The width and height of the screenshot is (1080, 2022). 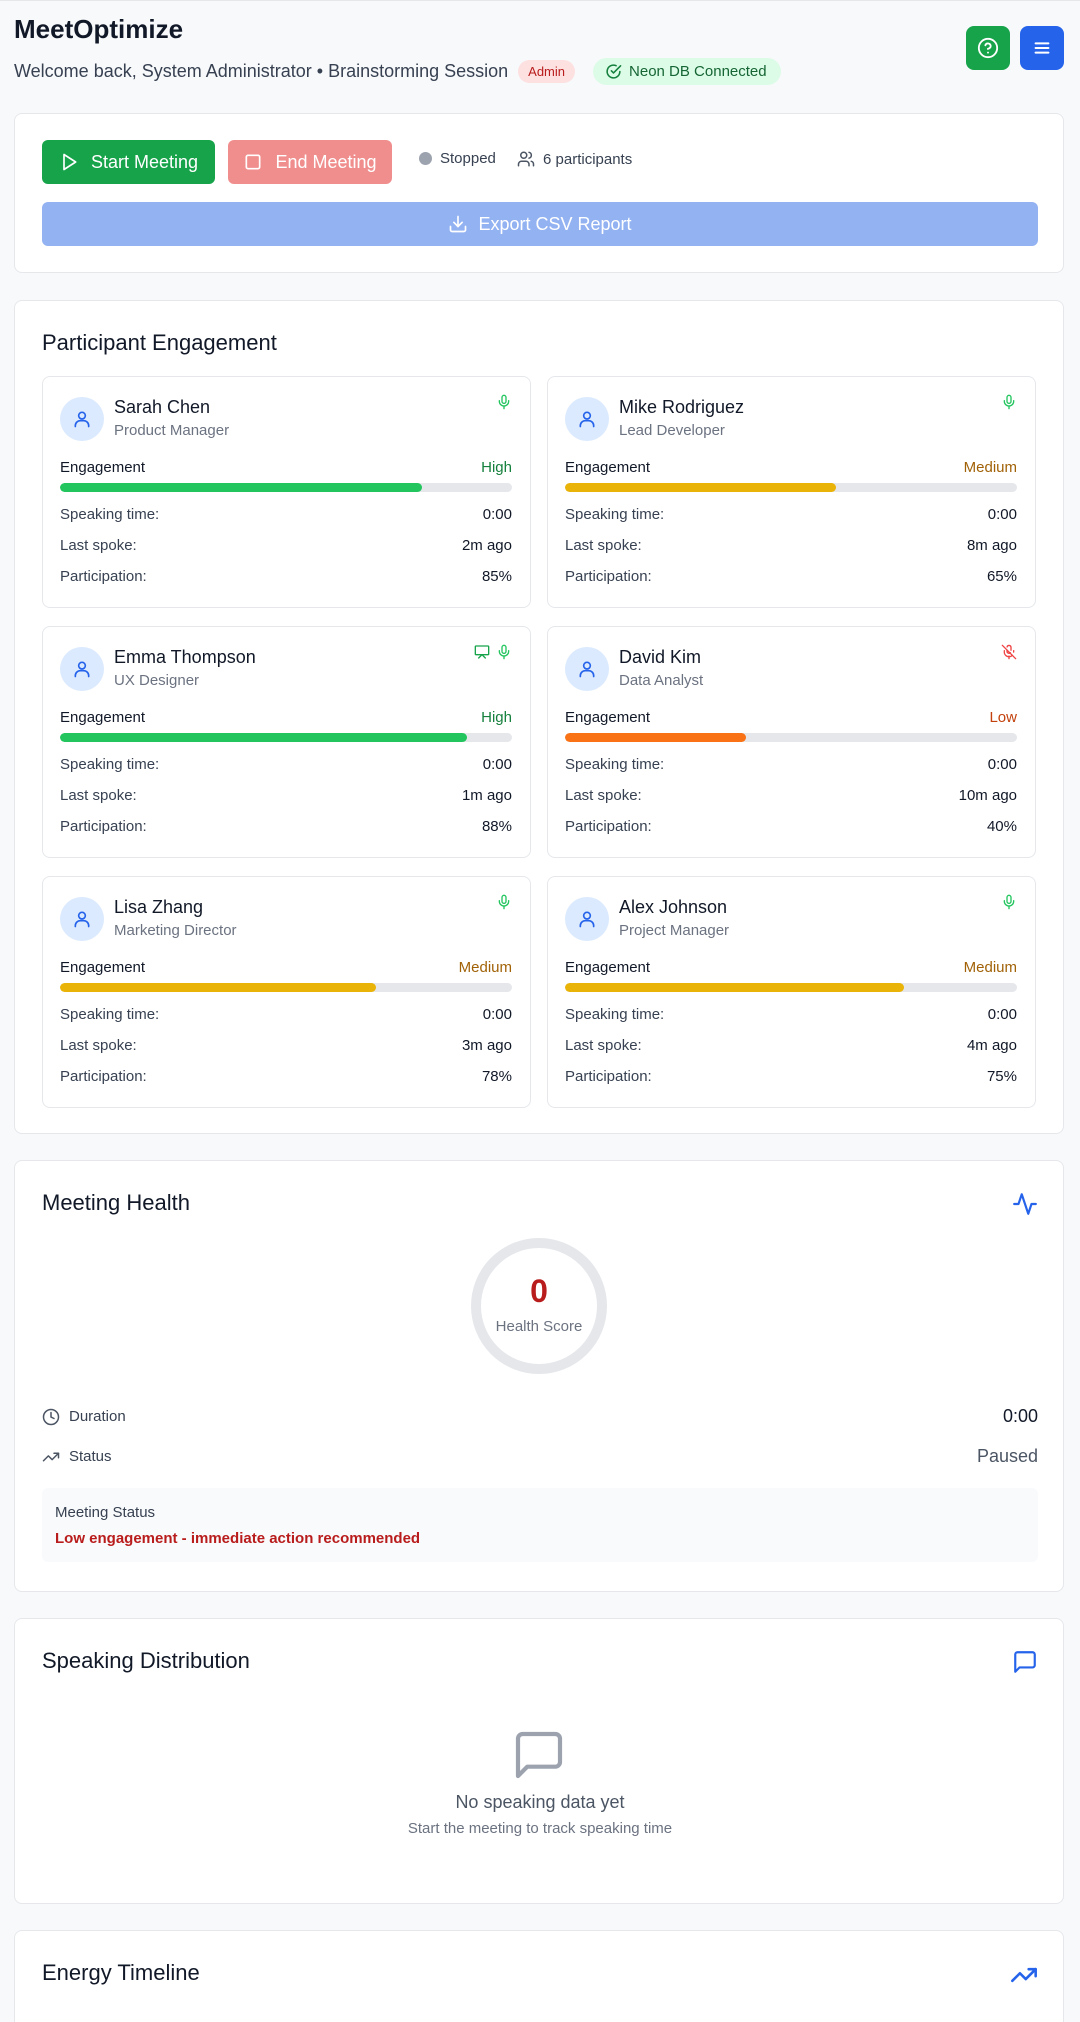 What do you see at coordinates (1042, 48) in the screenshot?
I see `menu-button` at bounding box center [1042, 48].